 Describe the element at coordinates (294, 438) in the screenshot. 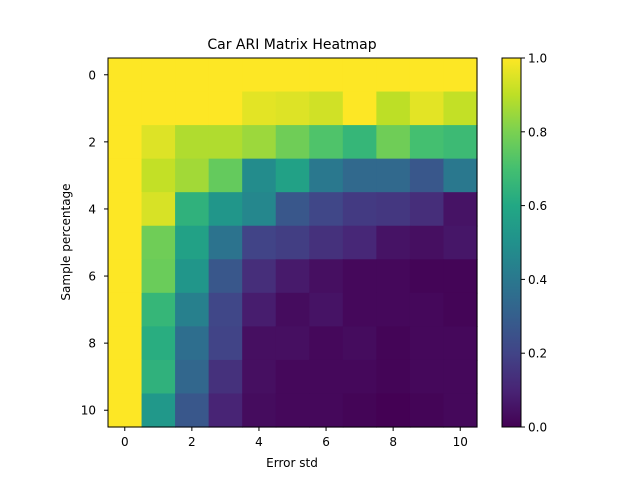

I see `x-axis-ticks: 0 2 4 6 8 10` at that location.